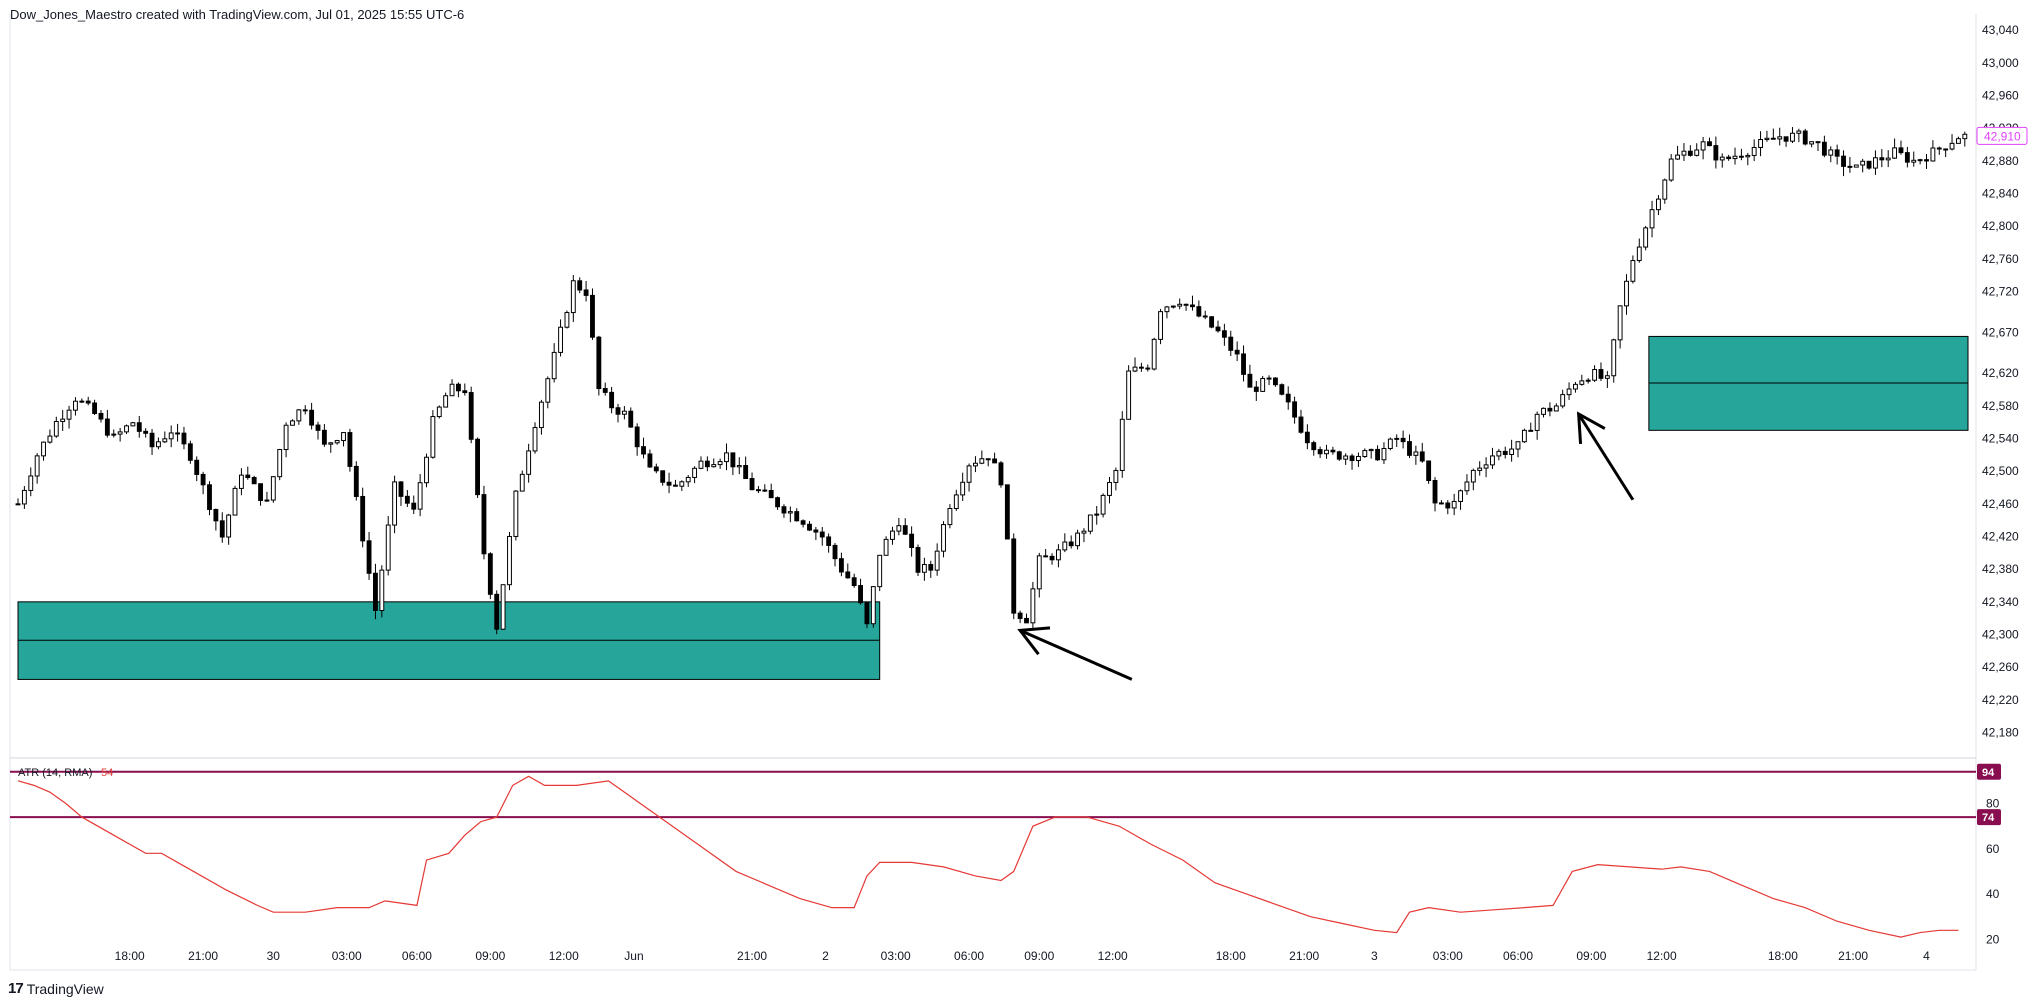 This screenshot has height=1008, width=2039. I want to click on price-tick-label: 43,000, so click(2000, 63).